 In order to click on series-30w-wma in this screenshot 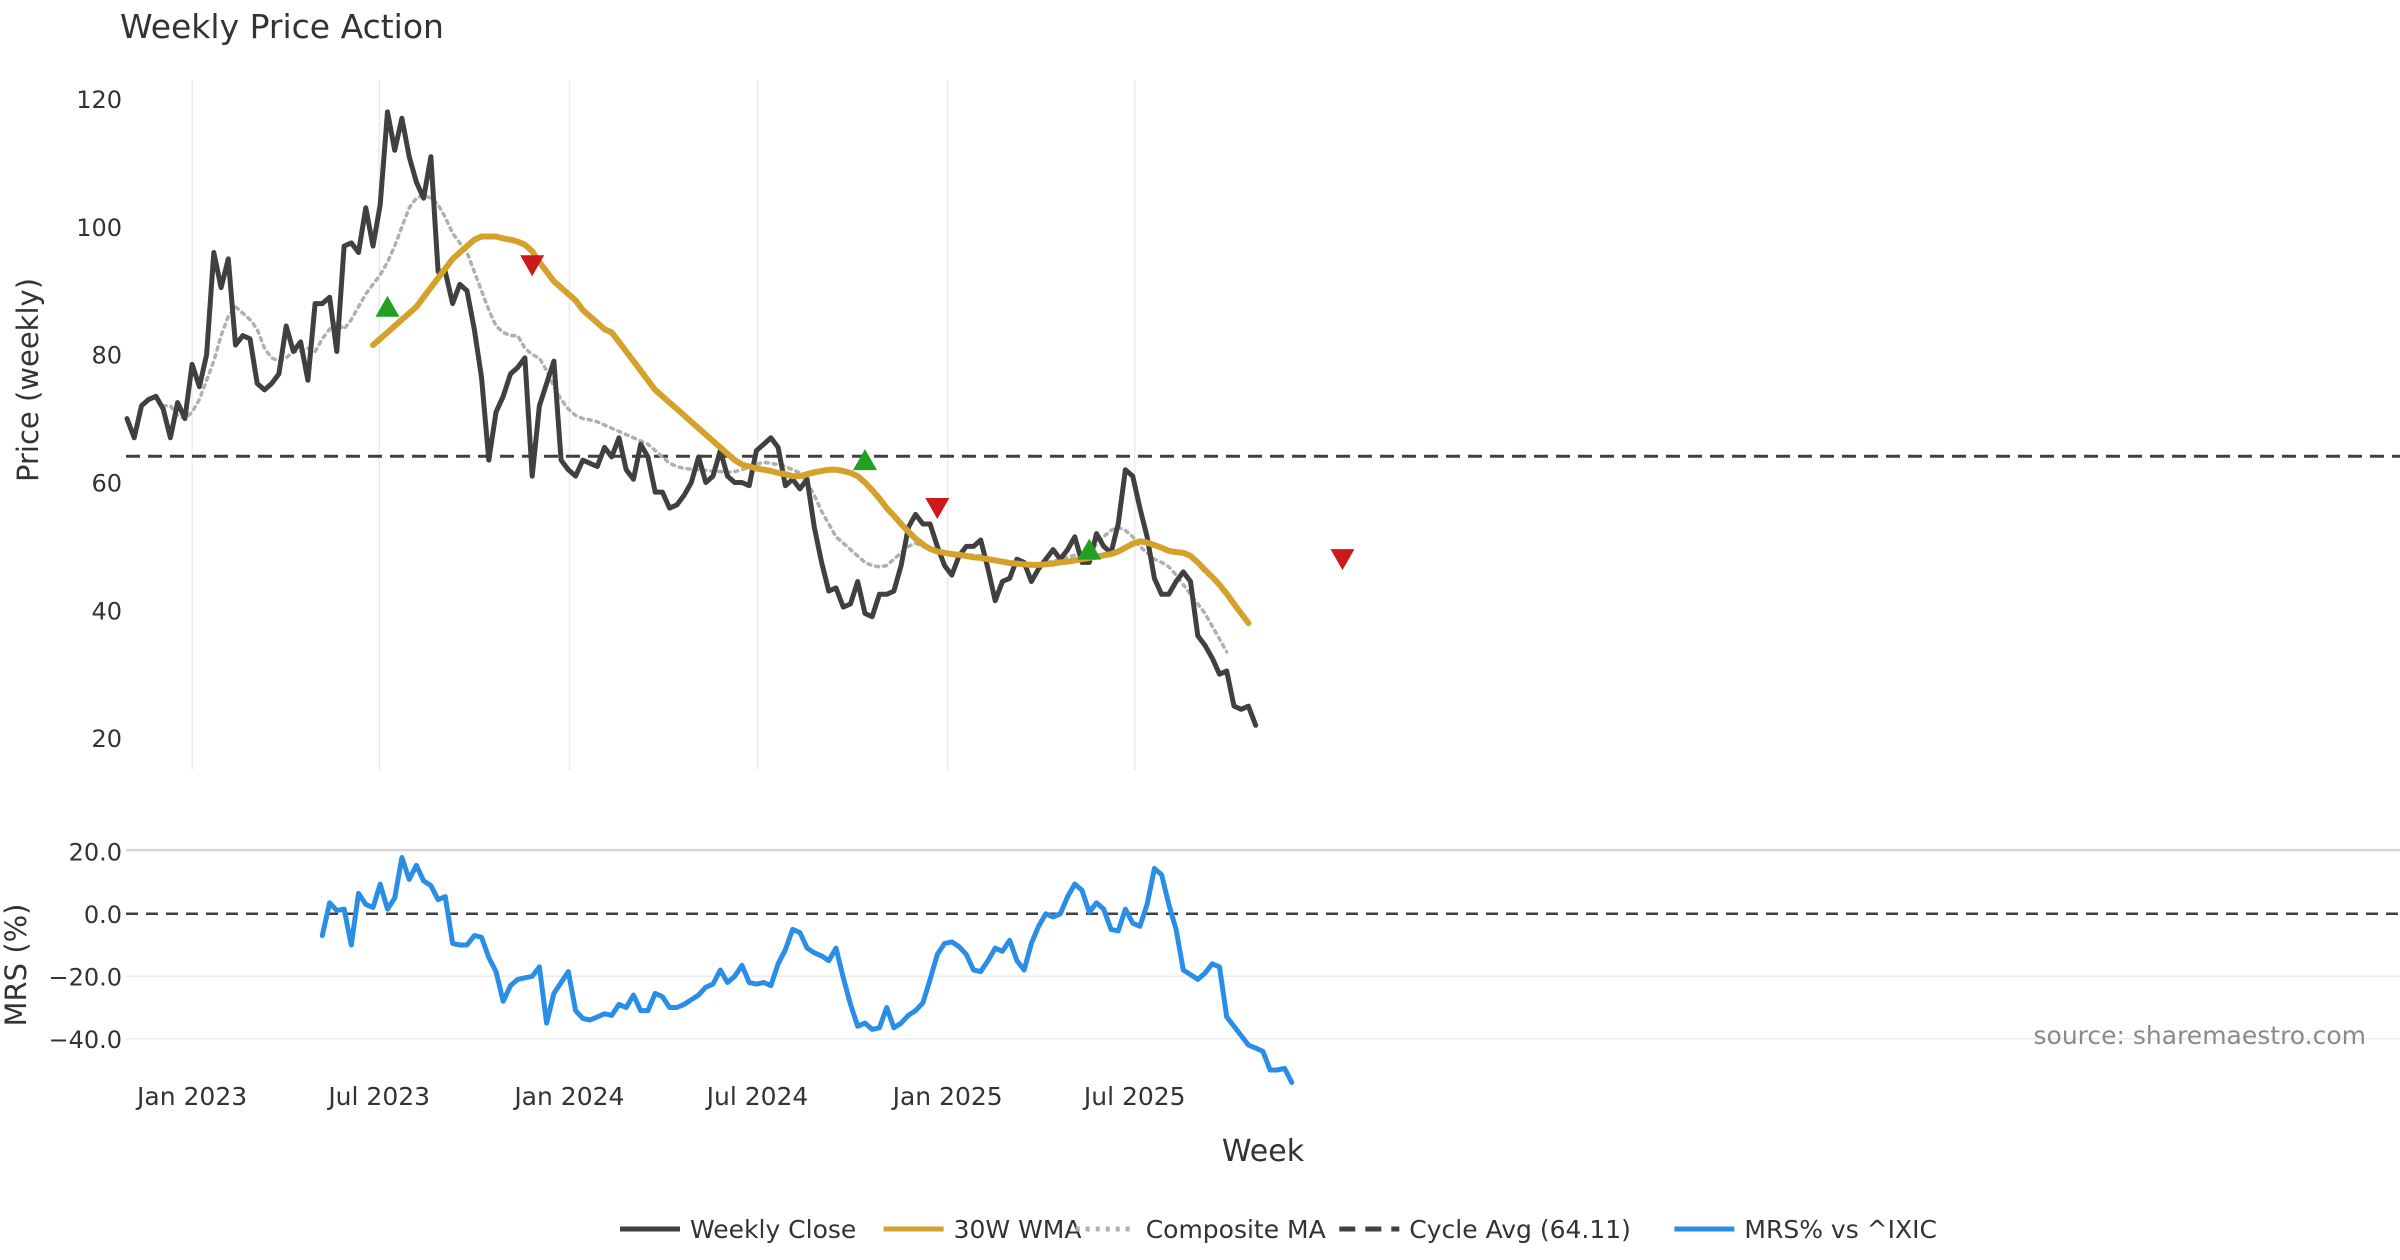, I will do `click(811, 430)`.